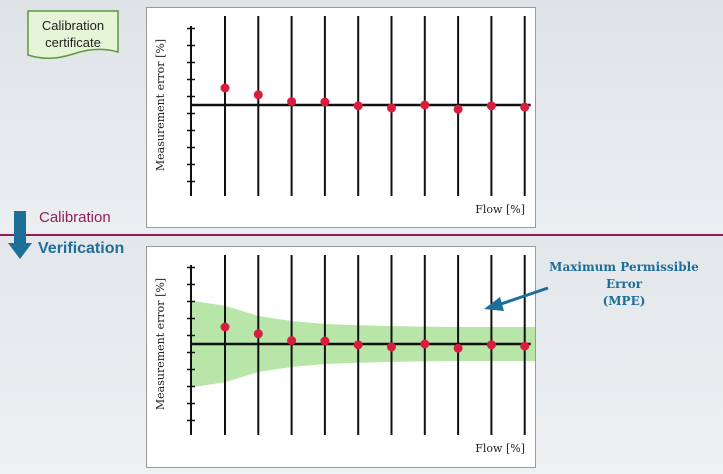 This screenshot has height=474, width=723. What do you see at coordinates (160, 105) in the screenshot?
I see `calibration-ylabel: Measurement error [%]` at bounding box center [160, 105].